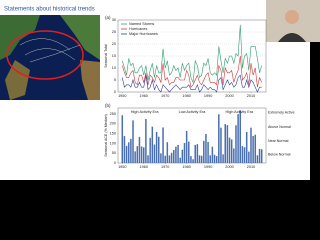 The width and height of the screenshot is (320, 240). I want to click on y-axis-label: Seasonal Total, so click(106, 56).